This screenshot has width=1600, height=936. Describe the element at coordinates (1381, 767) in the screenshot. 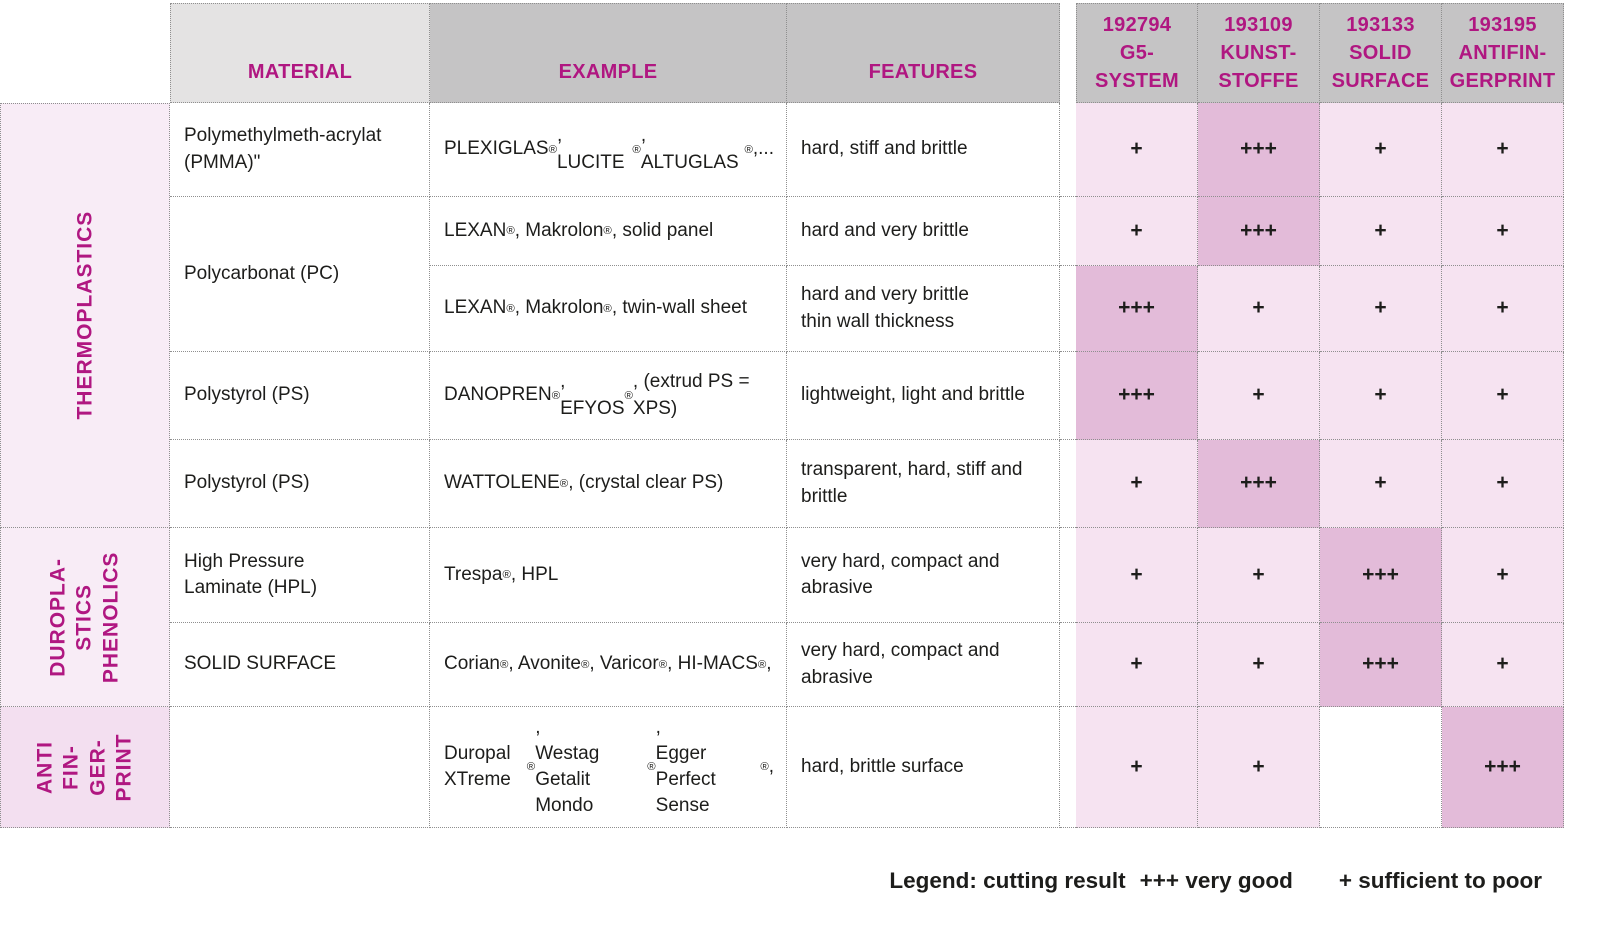

I see `rating-cell-empty` at that location.